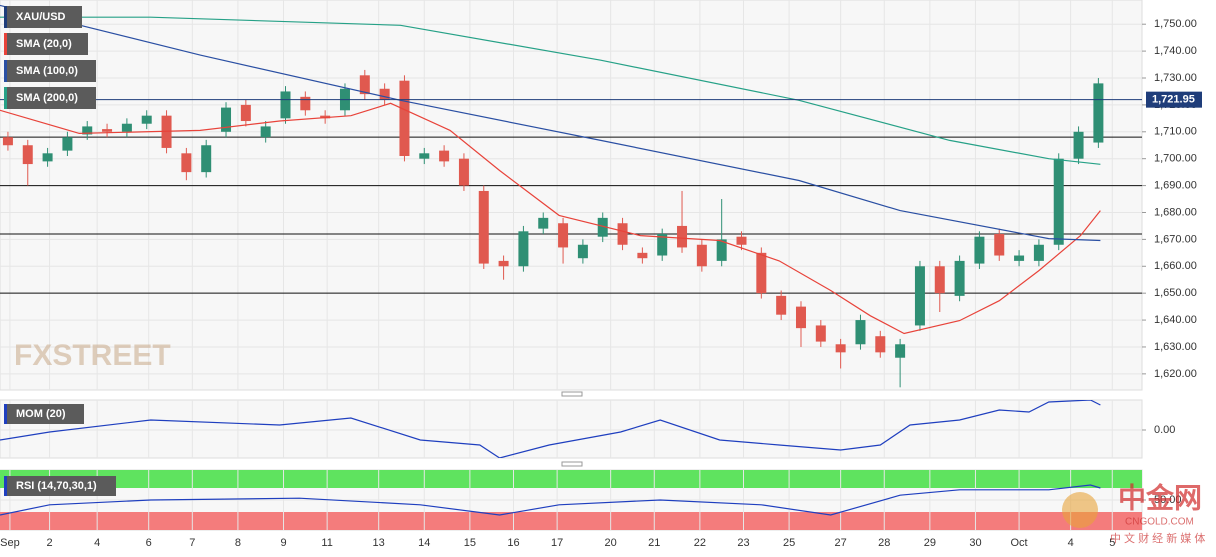 The height and width of the screenshot is (557, 1216). Describe the element at coordinates (1175, 159) in the screenshot. I see `y-tick-label: 1,700.00` at that location.